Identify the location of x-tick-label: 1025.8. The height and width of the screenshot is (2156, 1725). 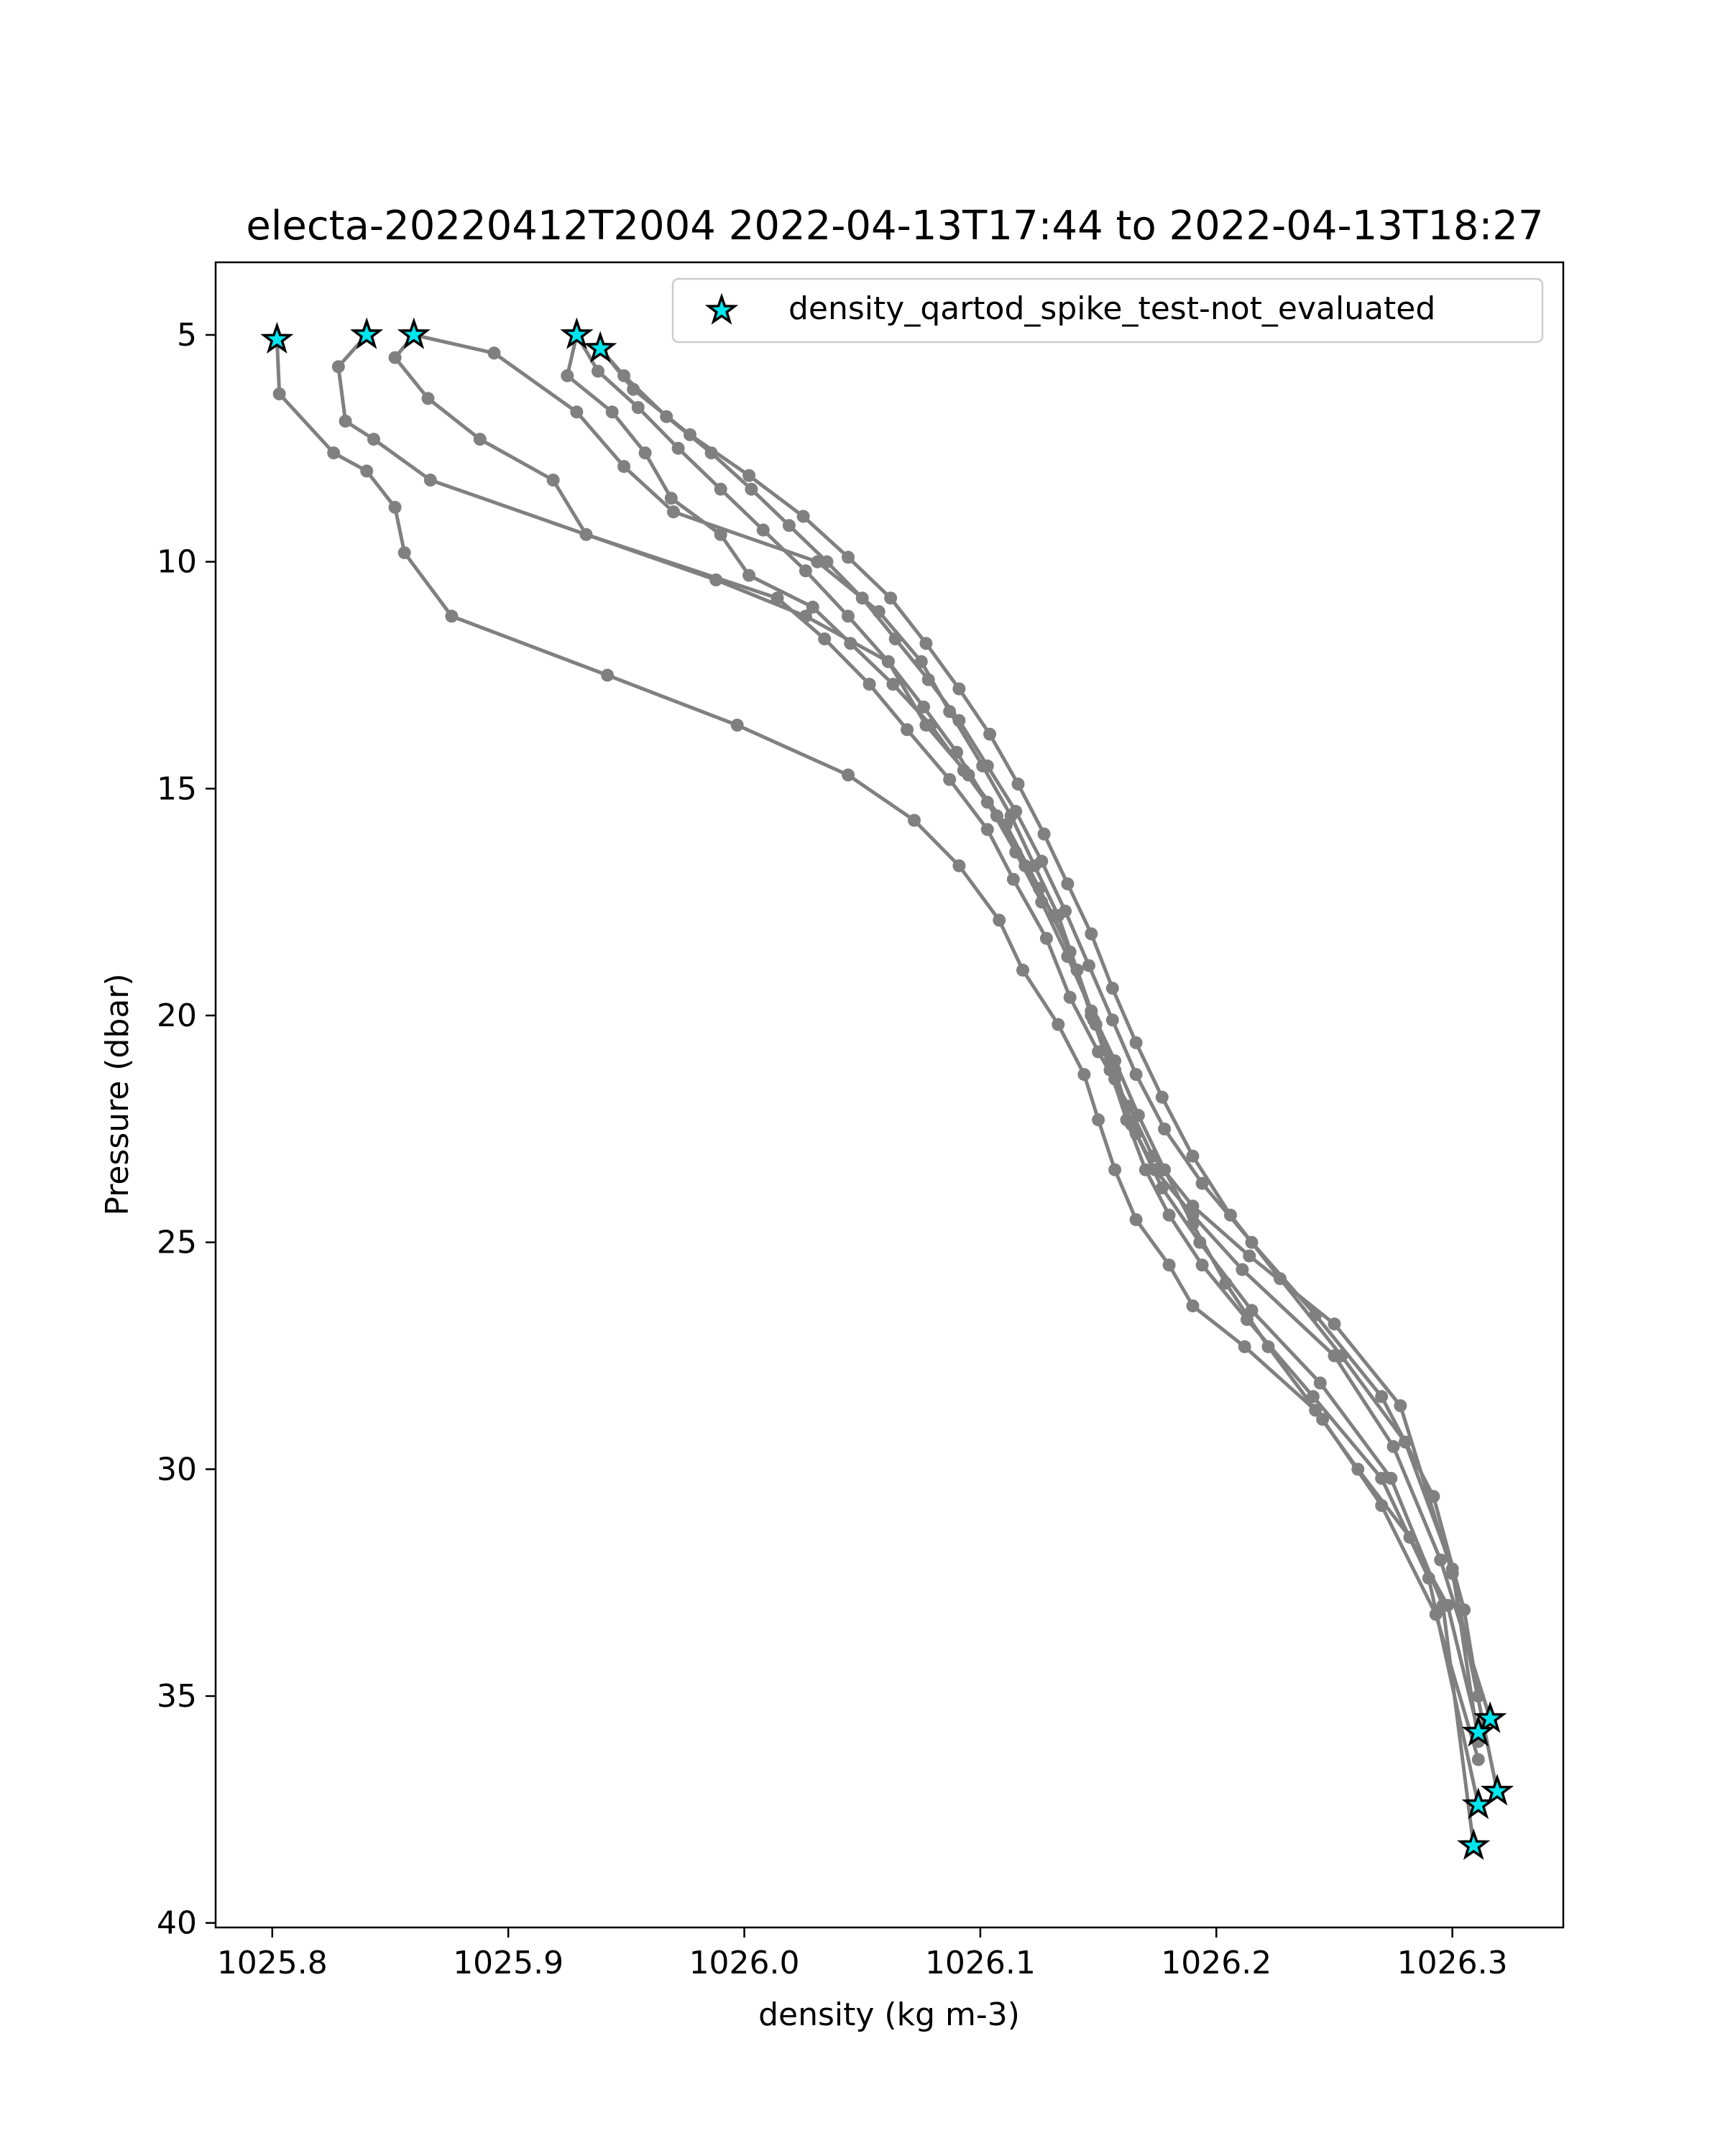
(272, 1963).